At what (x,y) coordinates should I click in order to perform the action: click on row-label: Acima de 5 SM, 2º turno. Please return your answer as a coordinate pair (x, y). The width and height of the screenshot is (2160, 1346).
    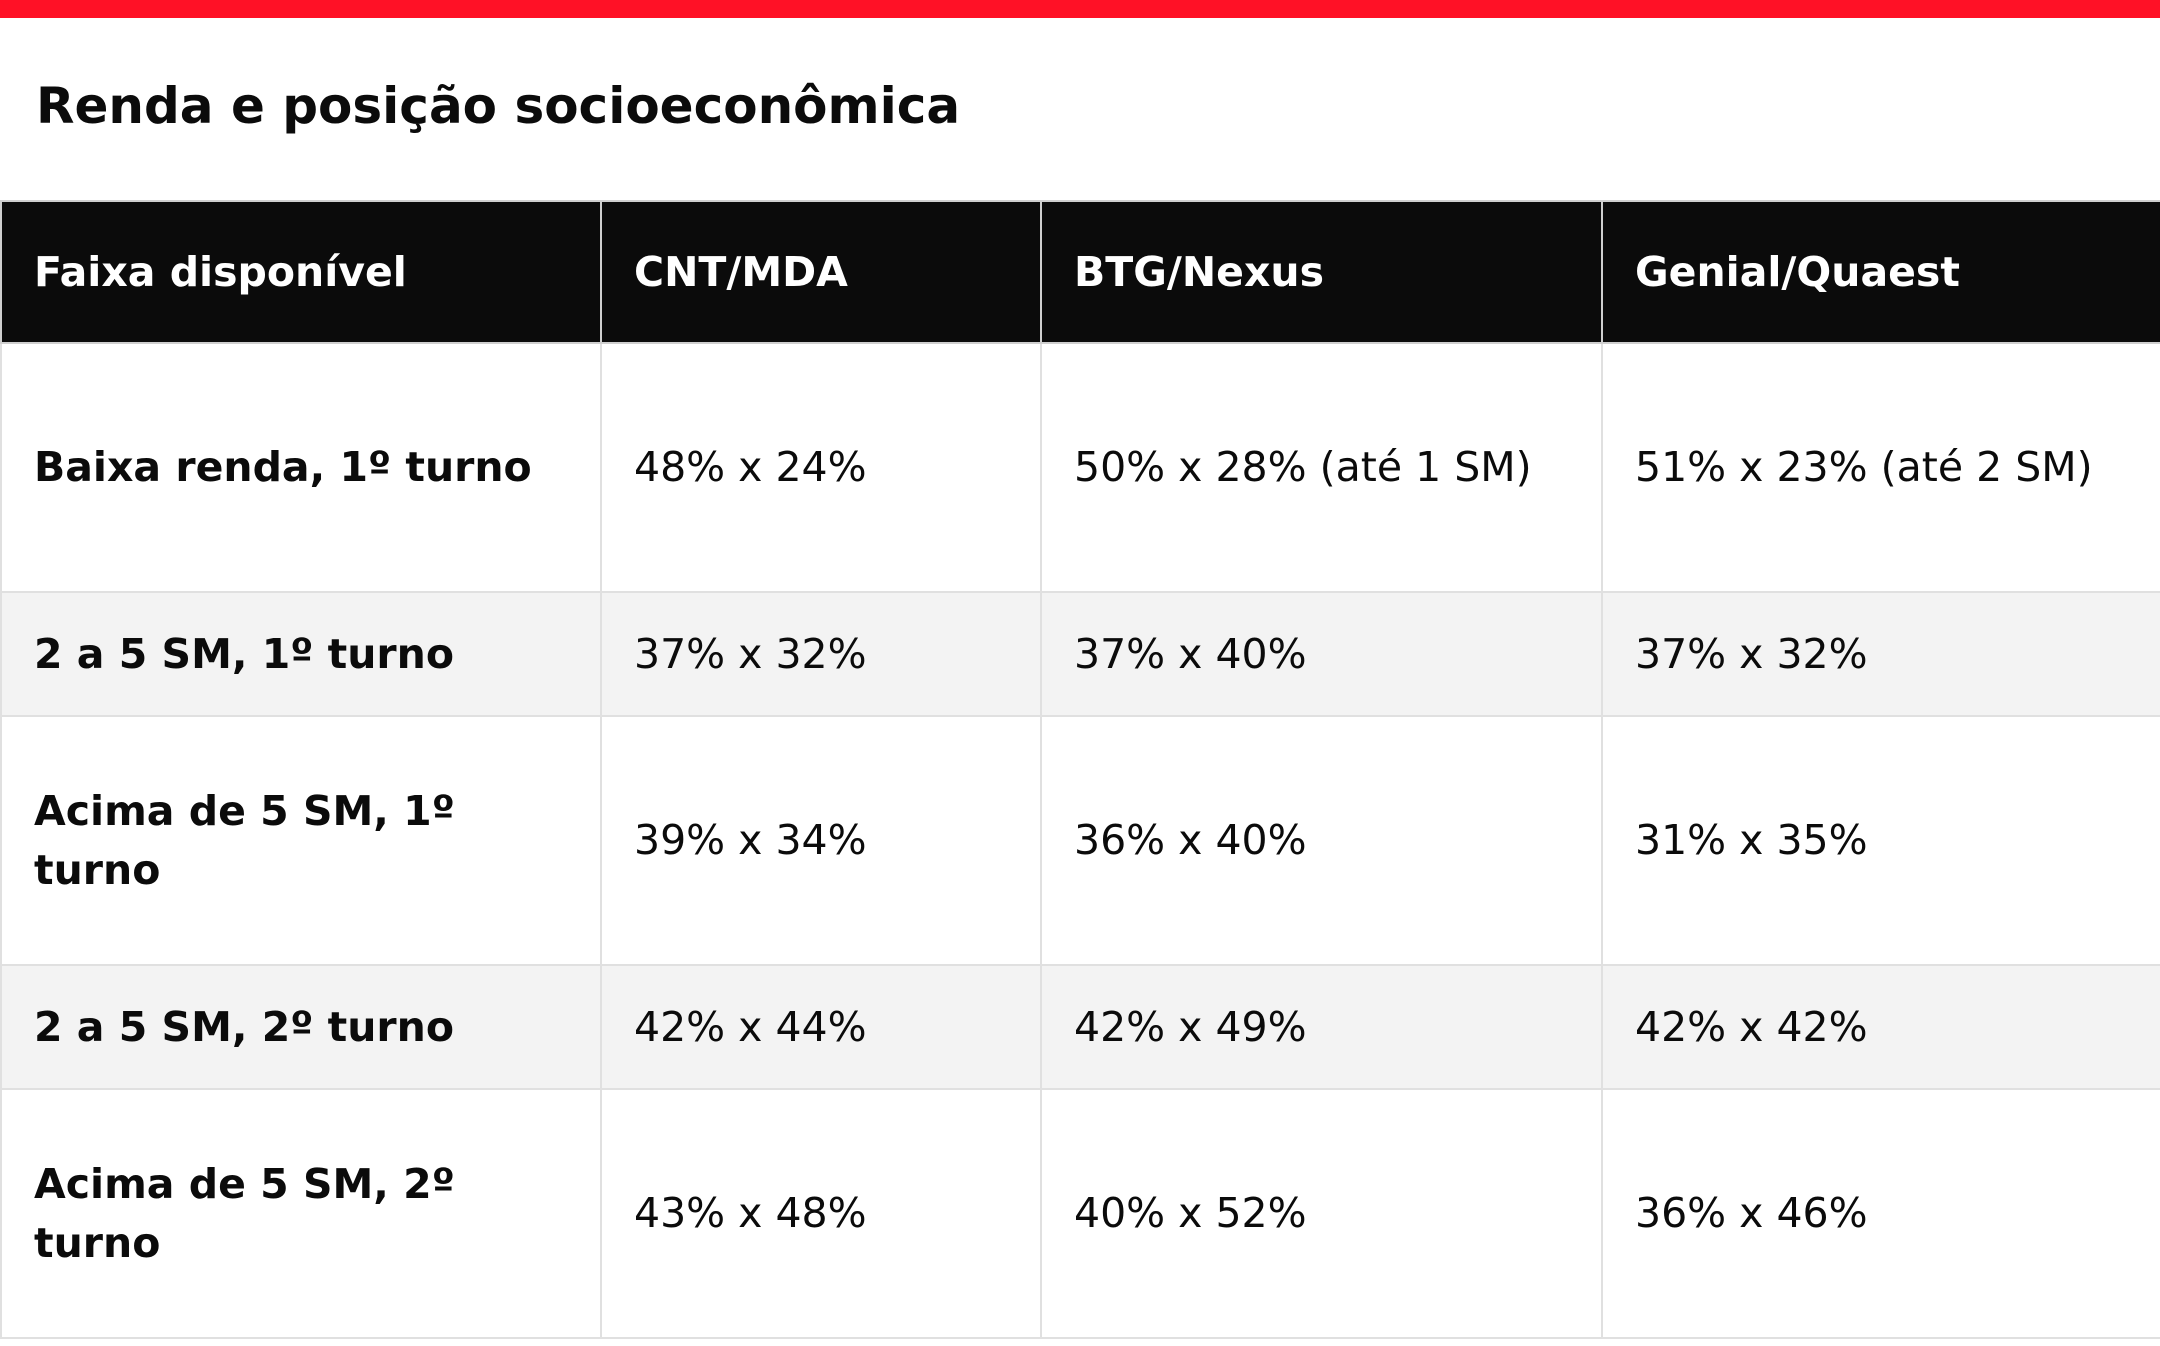
    Looking at the image, I should click on (301, 1213).